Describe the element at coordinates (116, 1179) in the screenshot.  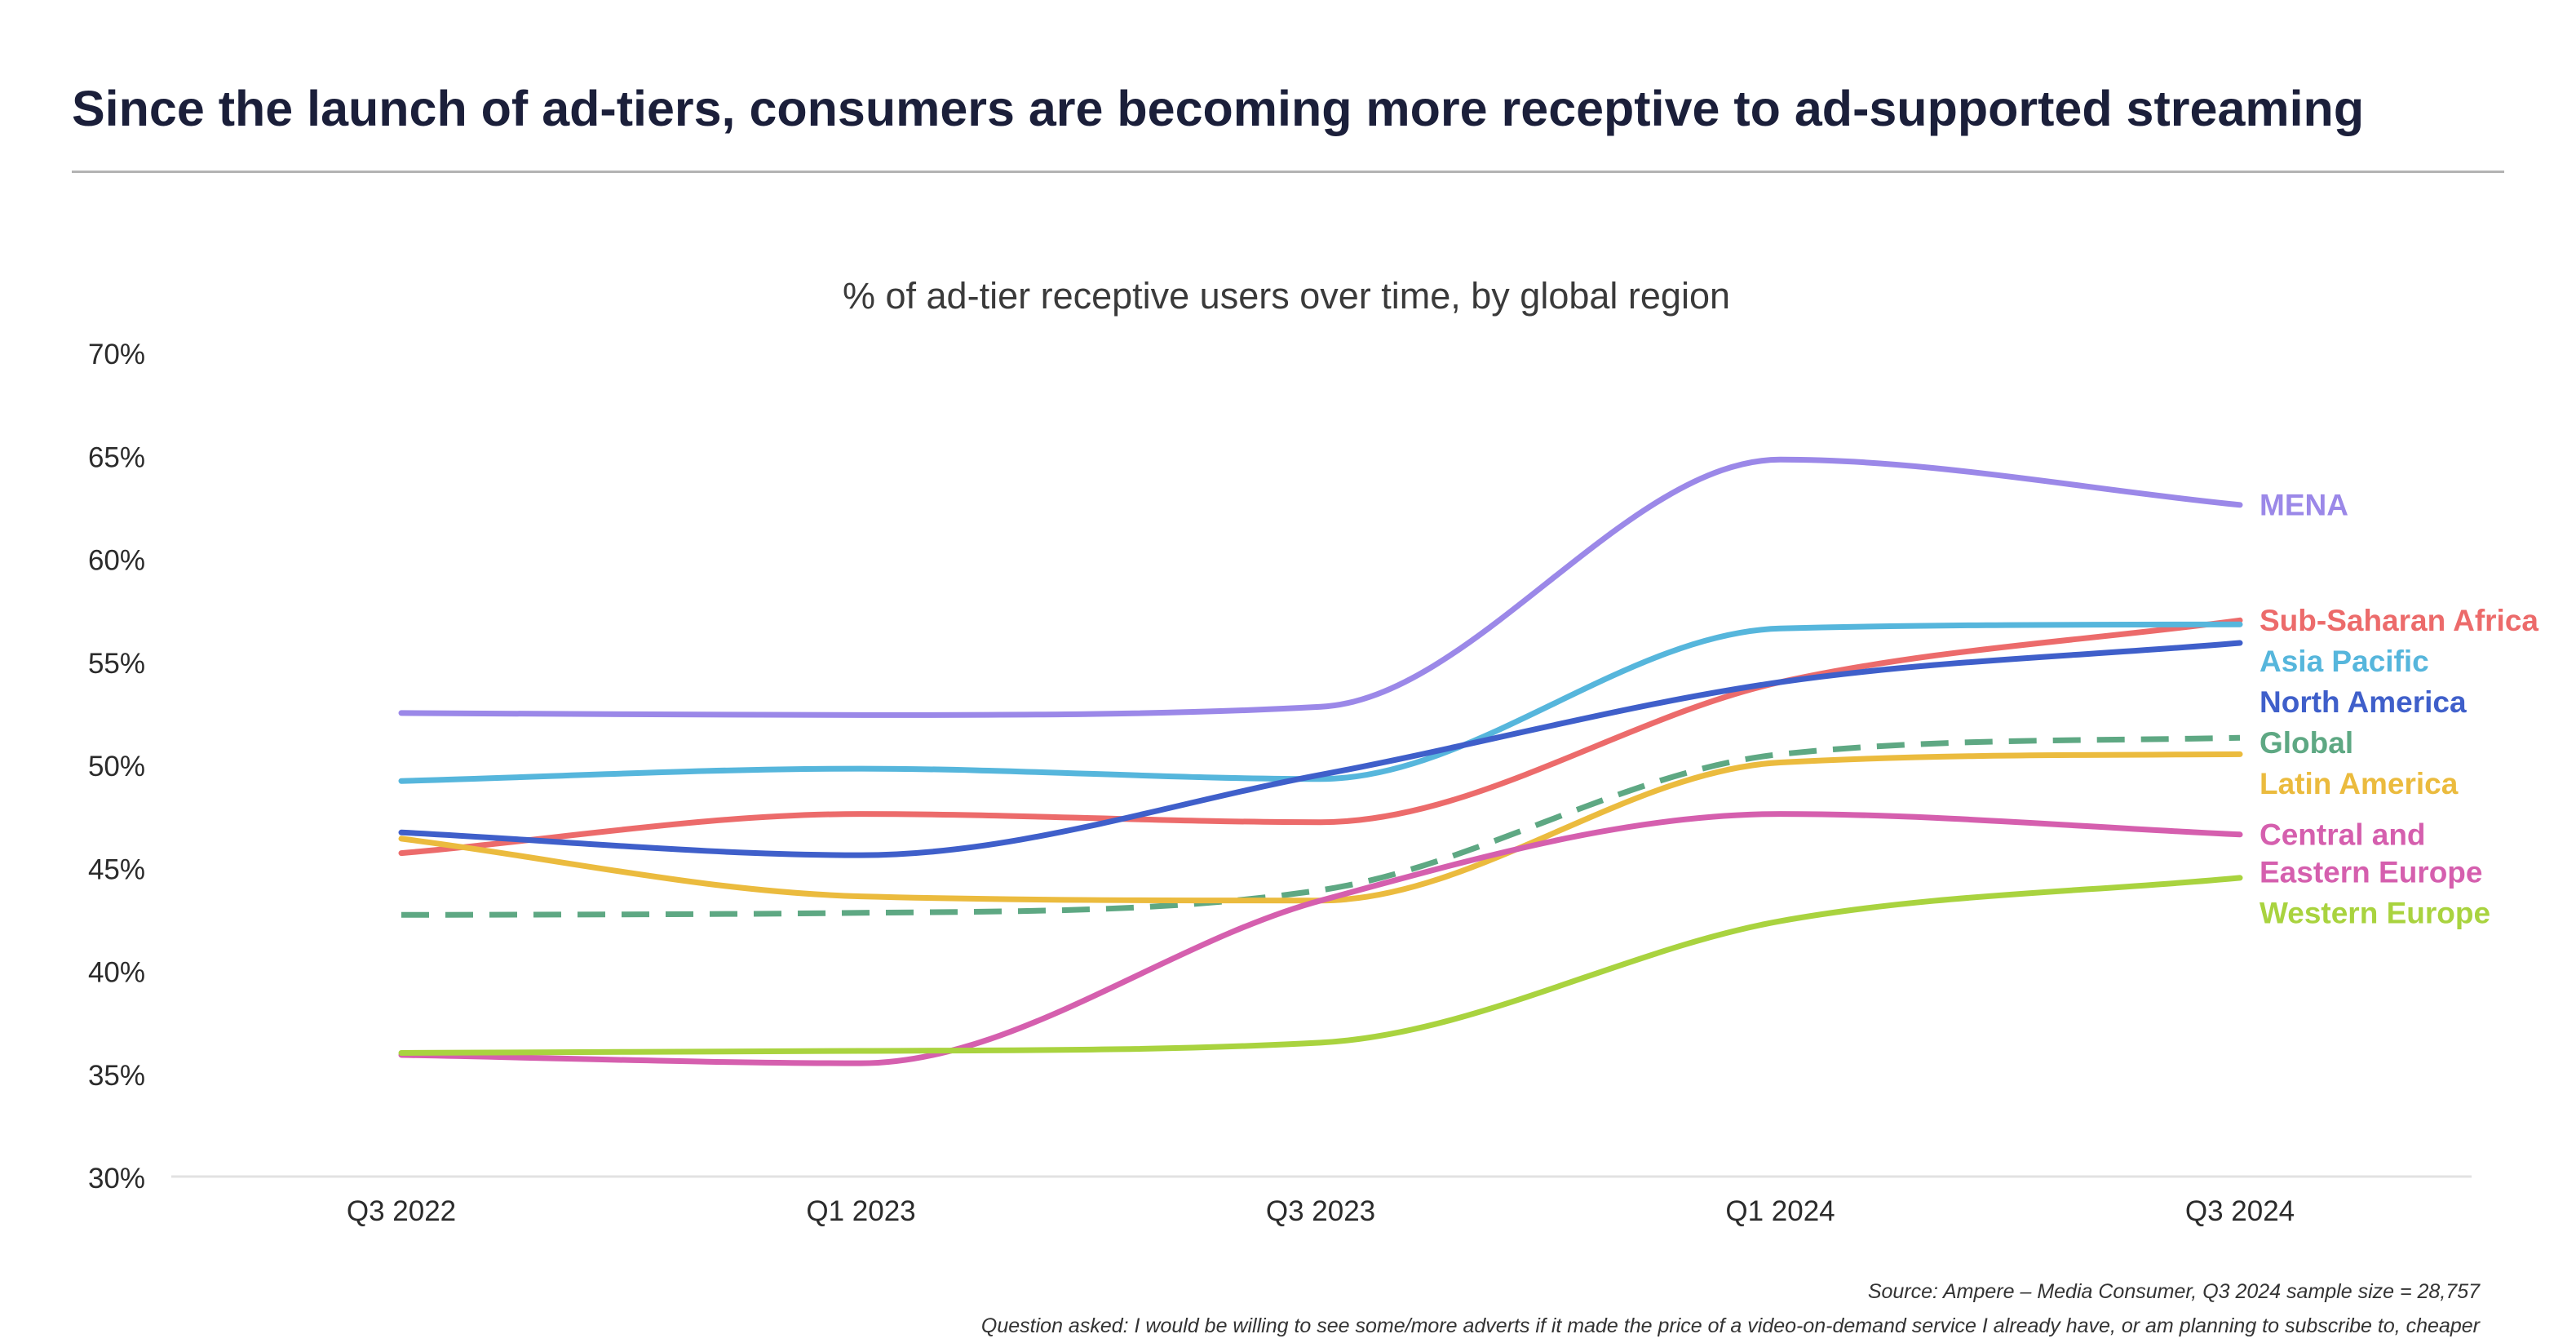
I see `y-tick-label: 30%` at that location.